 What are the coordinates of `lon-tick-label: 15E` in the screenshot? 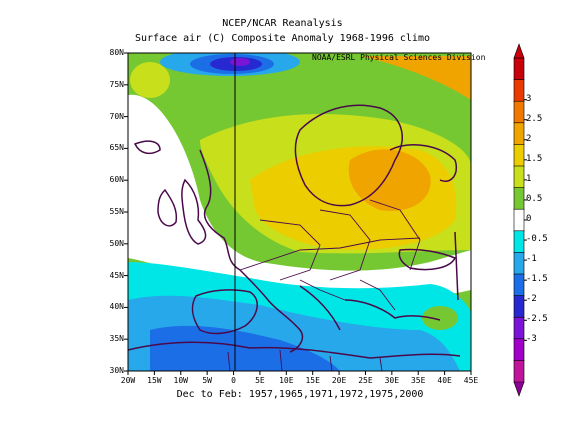 It's located at (312, 380).